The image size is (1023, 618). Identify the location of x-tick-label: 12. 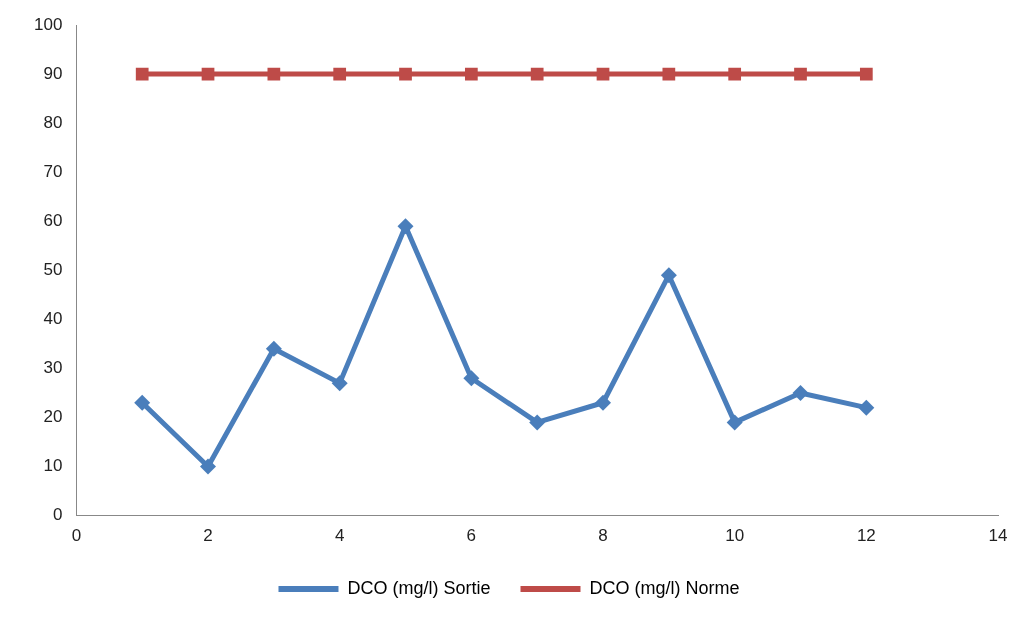
(866, 536).